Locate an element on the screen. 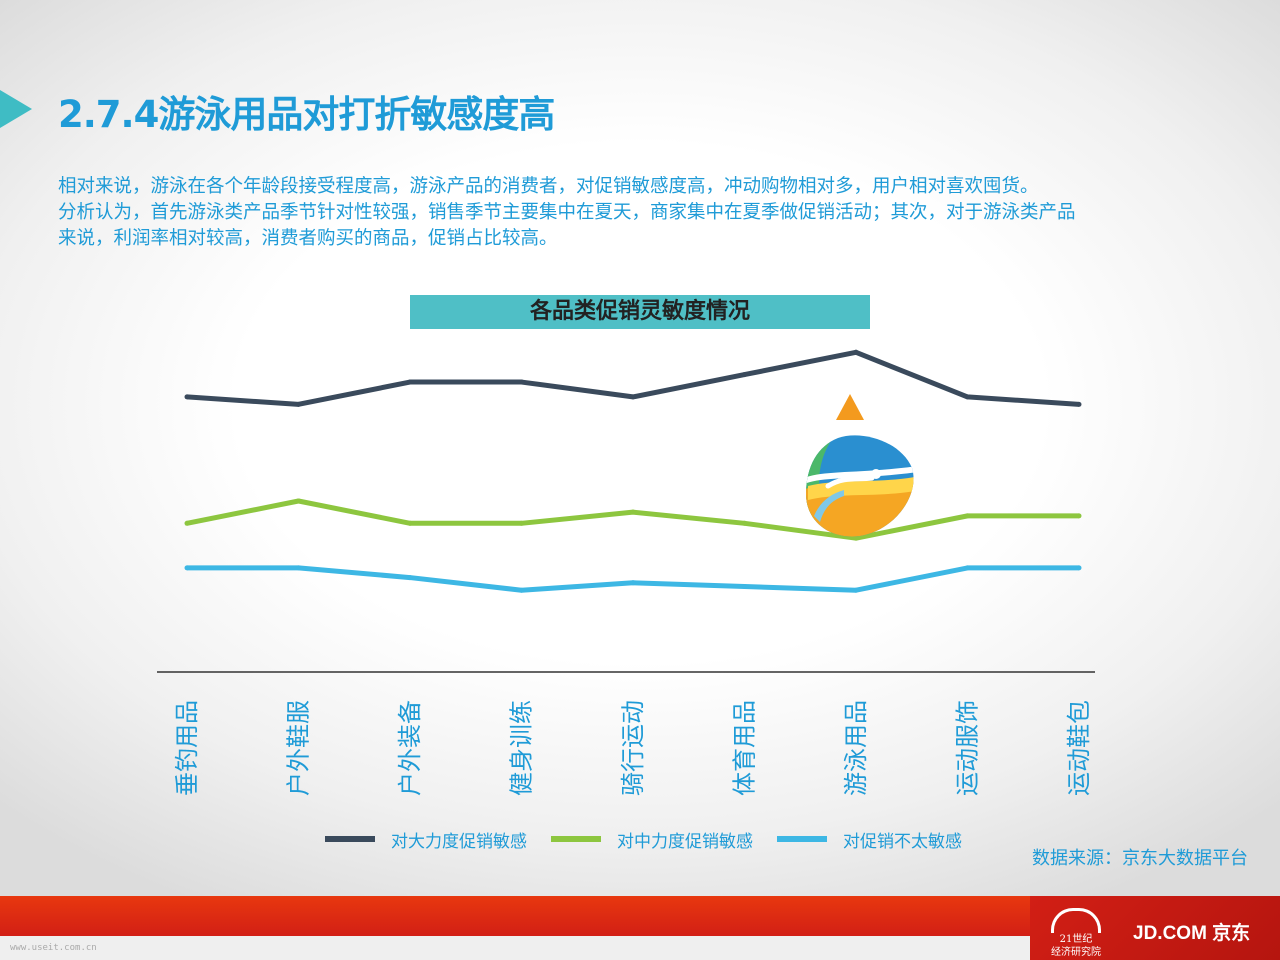 Image resolution: width=1280 pixels, height=960 pixels. orange-triangle-marker is located at coordinates (850, 407).